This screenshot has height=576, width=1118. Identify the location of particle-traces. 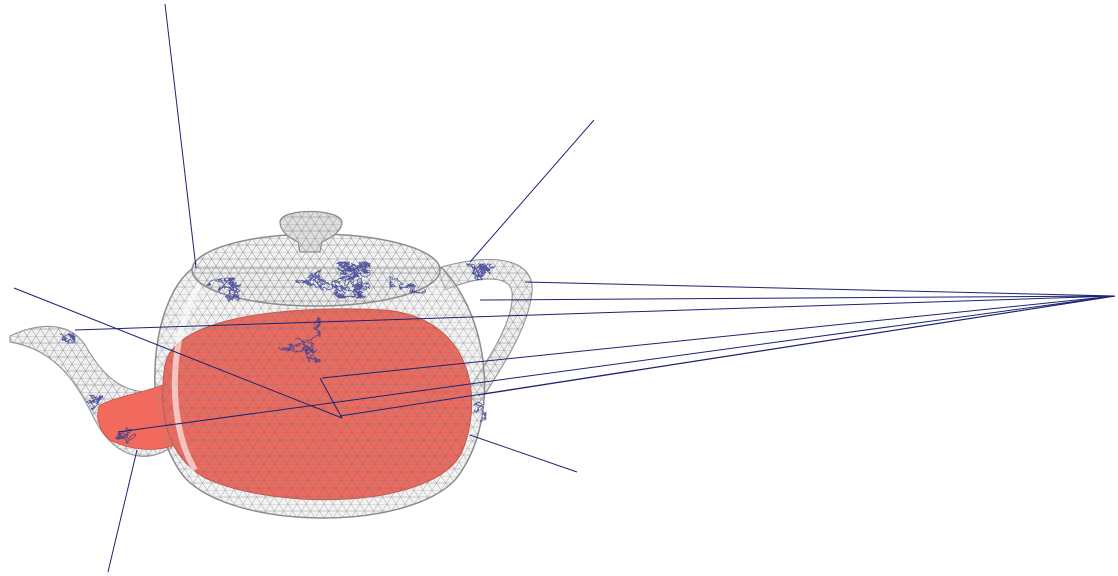
(277, 352).